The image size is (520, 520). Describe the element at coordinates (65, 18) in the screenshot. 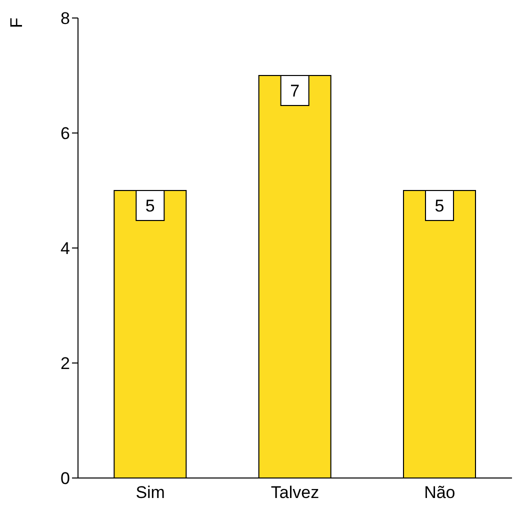

I see `y-tick-label: 8` at that location.